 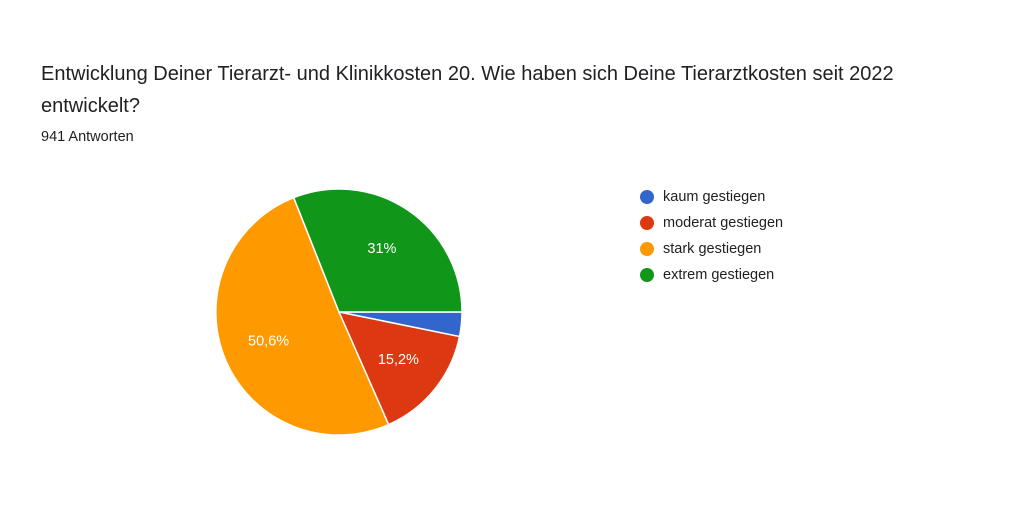 I want to click on pie-slice-stark-gestiegen, so click(x=302, y=316).